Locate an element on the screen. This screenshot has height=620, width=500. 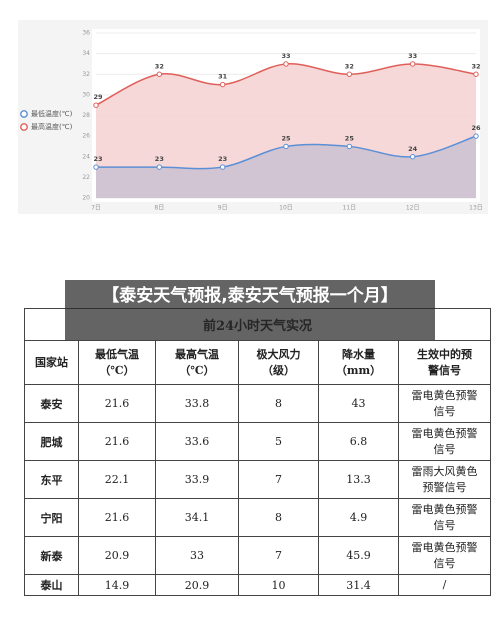
header-line: 警信号 is located at coordinates (444, 370).